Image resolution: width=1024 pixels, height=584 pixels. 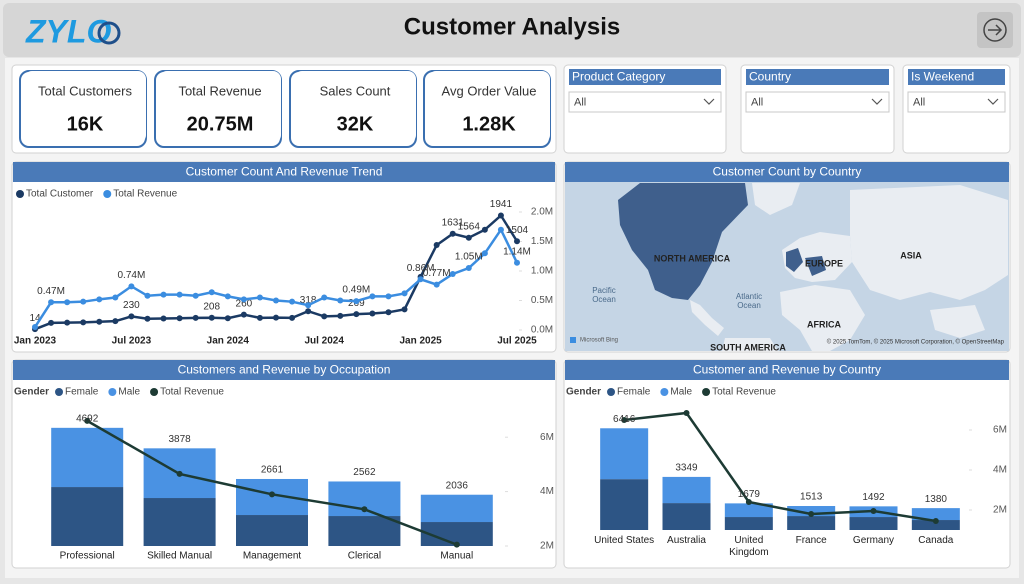 What do you see at coordinates (489, 124) in the screenshot?
I see `kpi-value: 1.28K` at bounding box center [489, 124].